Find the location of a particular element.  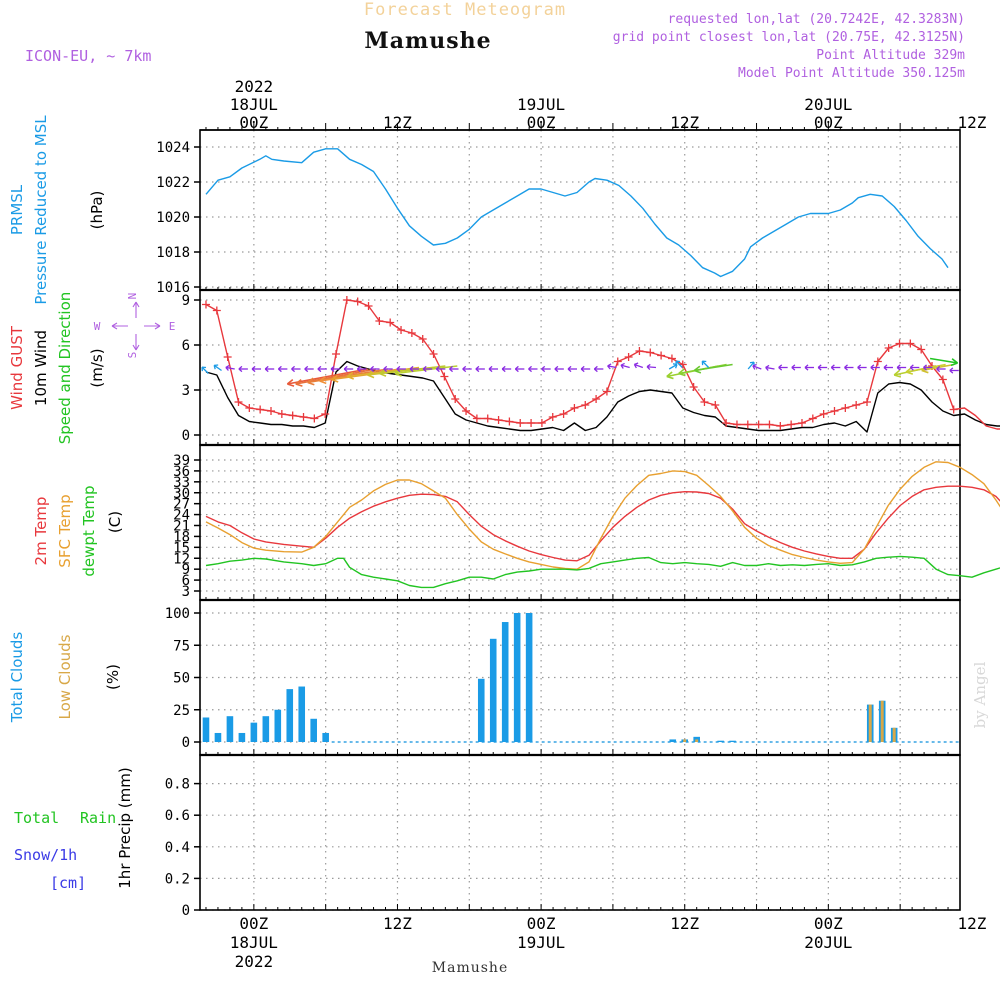

label-dewpt-temp: dewpt Temp is located at coordinates (89, 530).